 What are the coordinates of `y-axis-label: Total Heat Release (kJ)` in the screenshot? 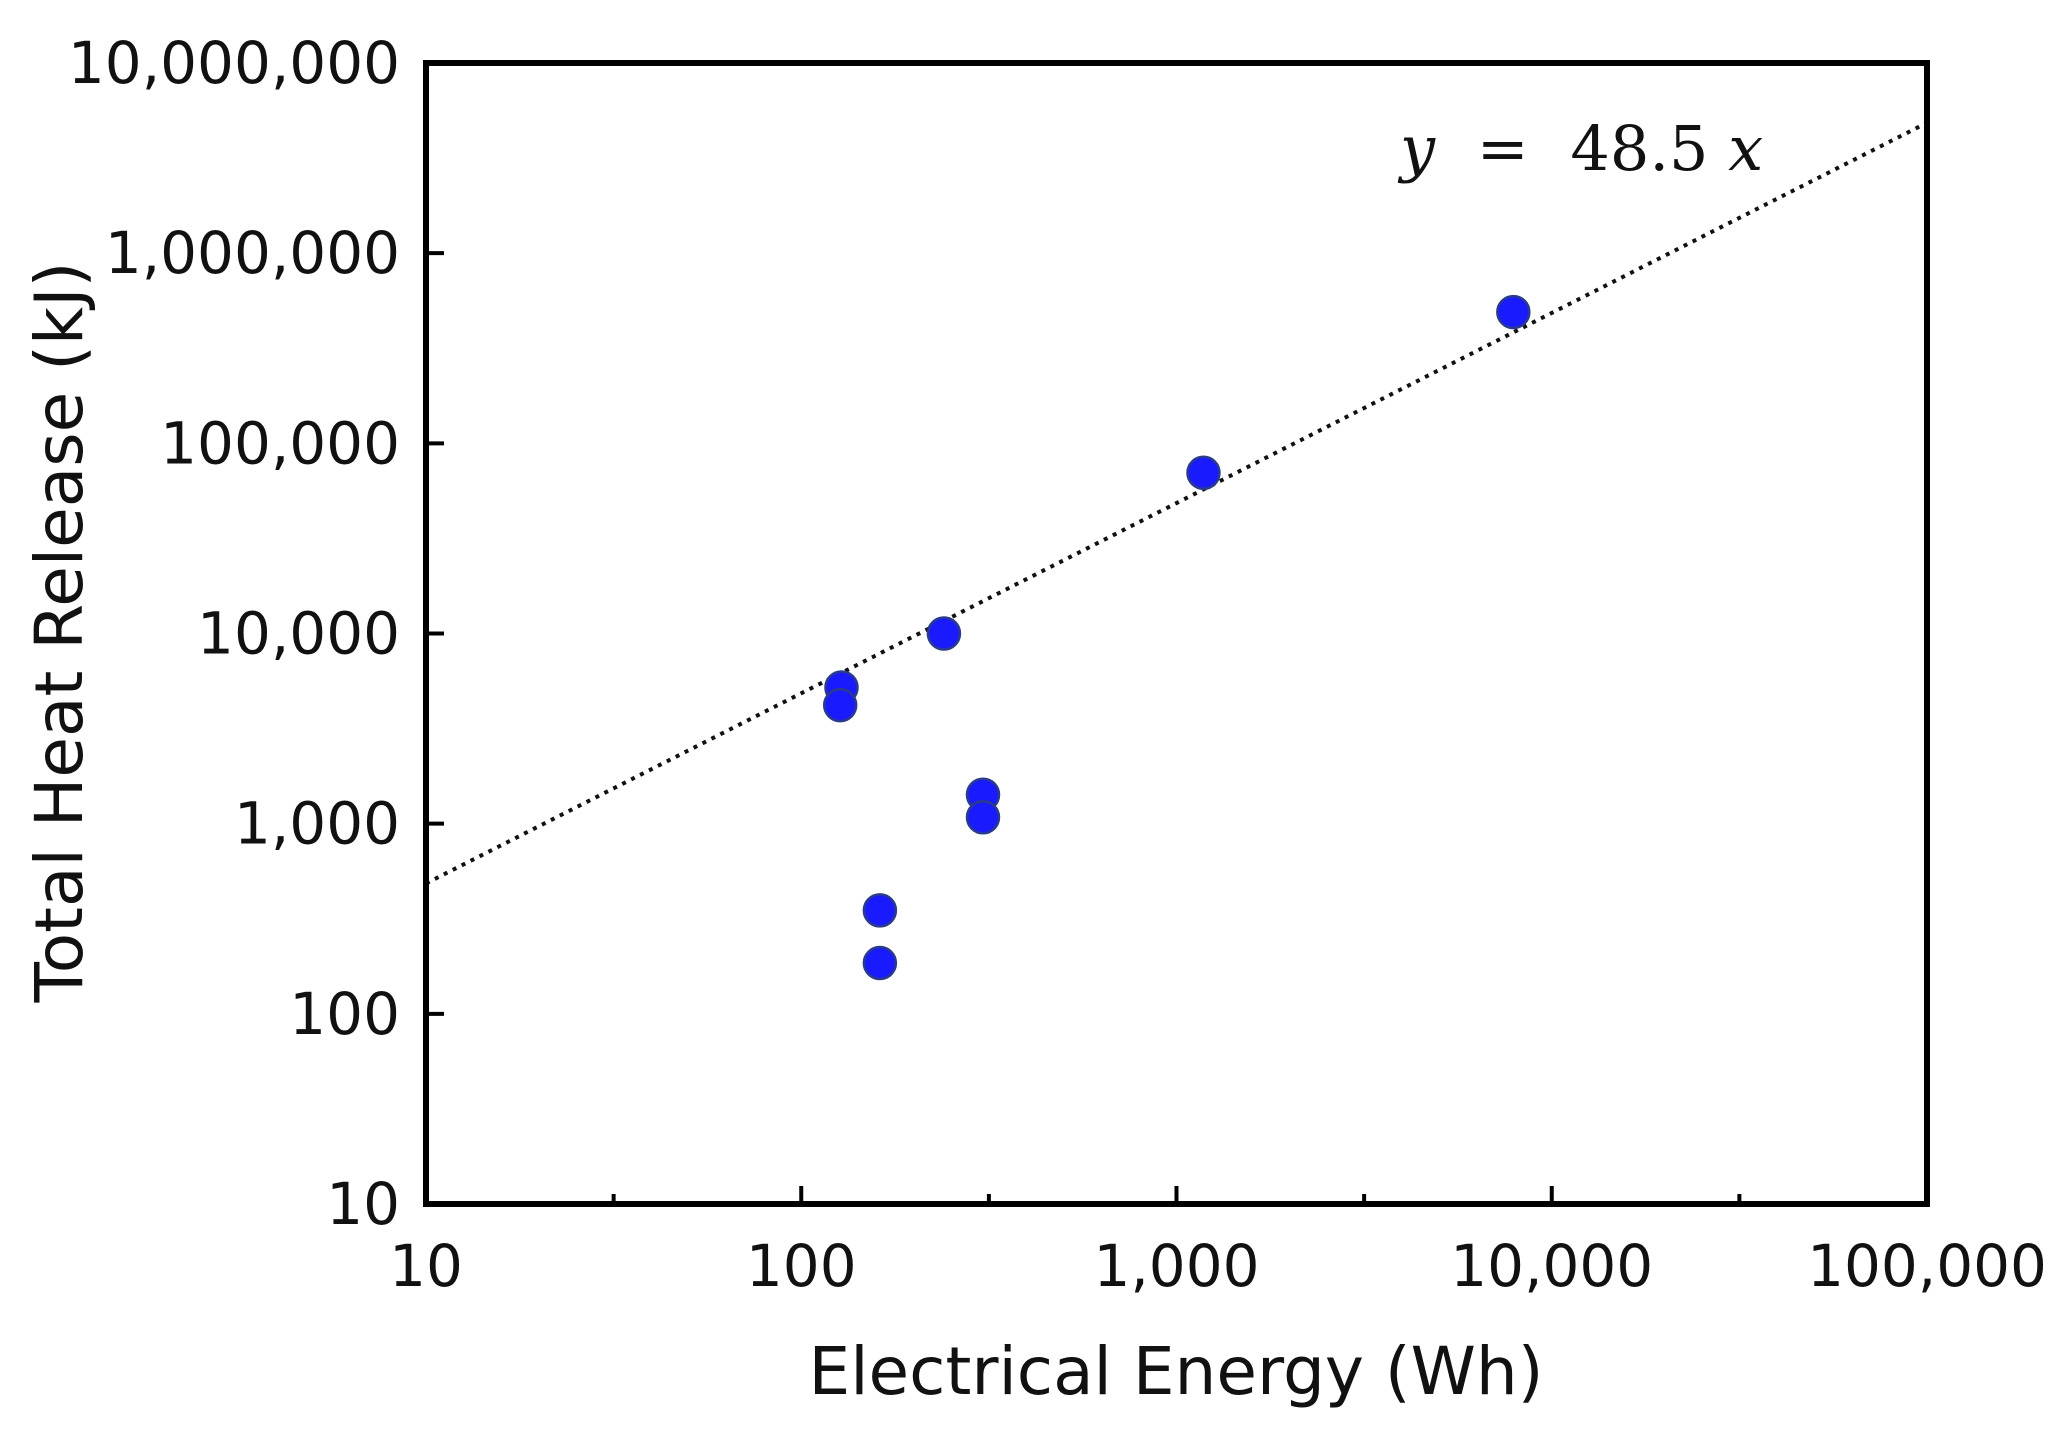 It's located at (59, 633).